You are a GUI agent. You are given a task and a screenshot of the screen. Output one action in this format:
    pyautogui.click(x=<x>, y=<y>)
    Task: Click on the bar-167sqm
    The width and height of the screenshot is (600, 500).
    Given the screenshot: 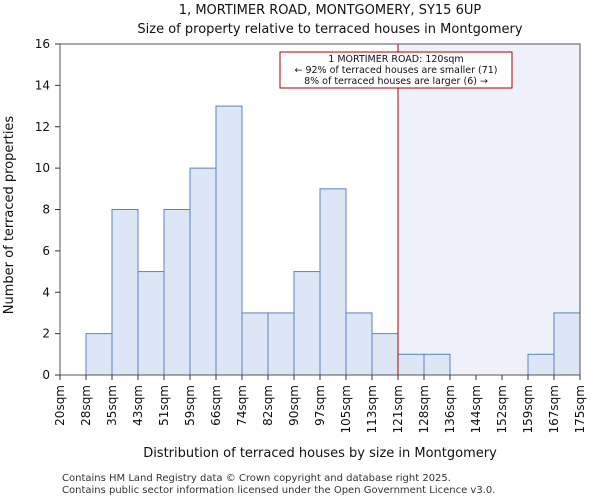 What is the action you would take?
    pyautogui.click(x=567, y=344)
    